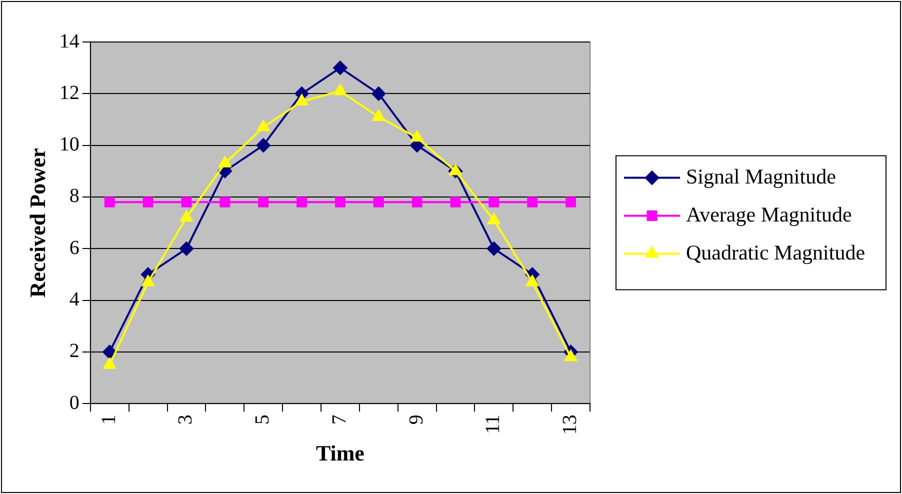 The height and width of the screenshot is (494, 902). What do you see at coordinates (761, 176) in the screenshot?
I see `legend-label: Signal Magnitude` at bounding box center [761, 176].